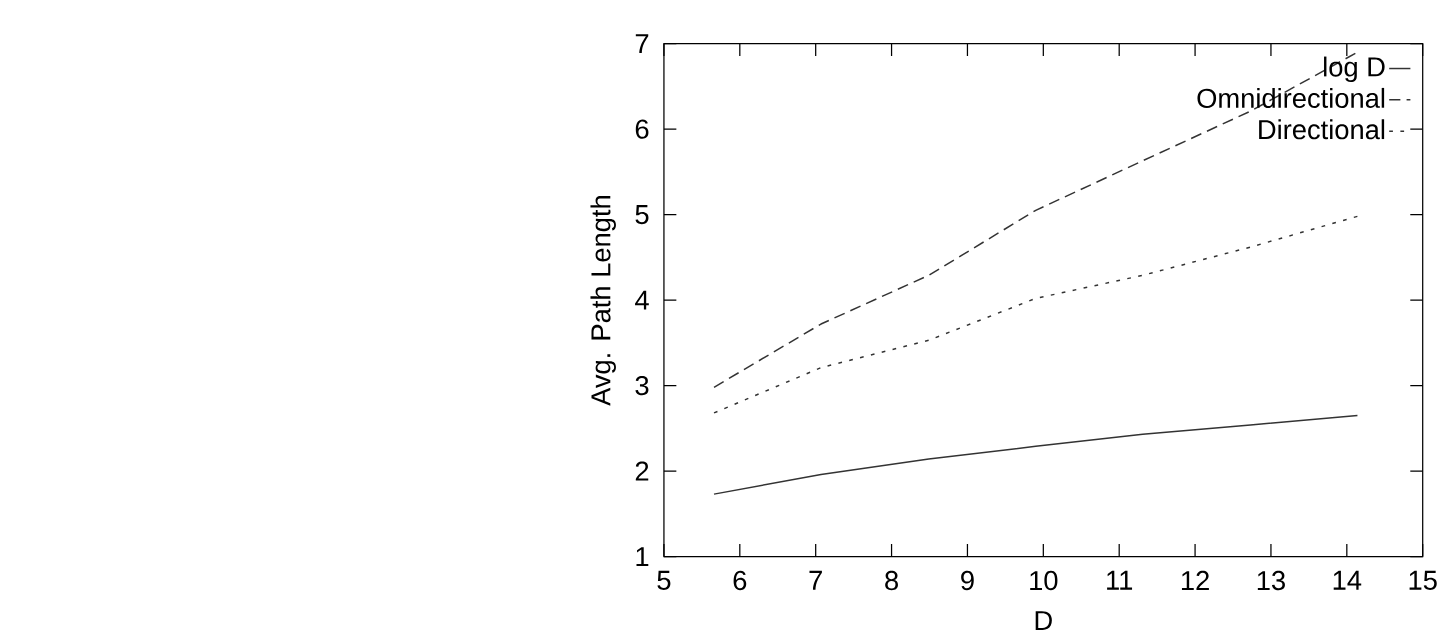 The image size is (1447, 639). Describe the element at coordinates (642, 556) in the screenshot. I see `y-tick-label: 1` at that location.